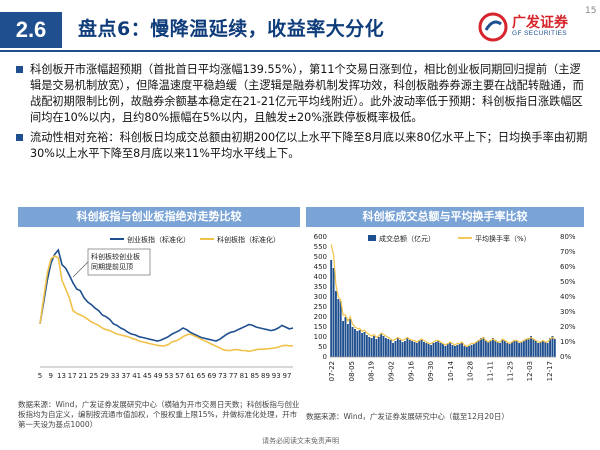 The width and height of the screenshot is (600, 450). What do you see at coordinates (568, 267) in the screenshot?
I see `y-right-tick-label: 60%` at bounding box center [568, 267].